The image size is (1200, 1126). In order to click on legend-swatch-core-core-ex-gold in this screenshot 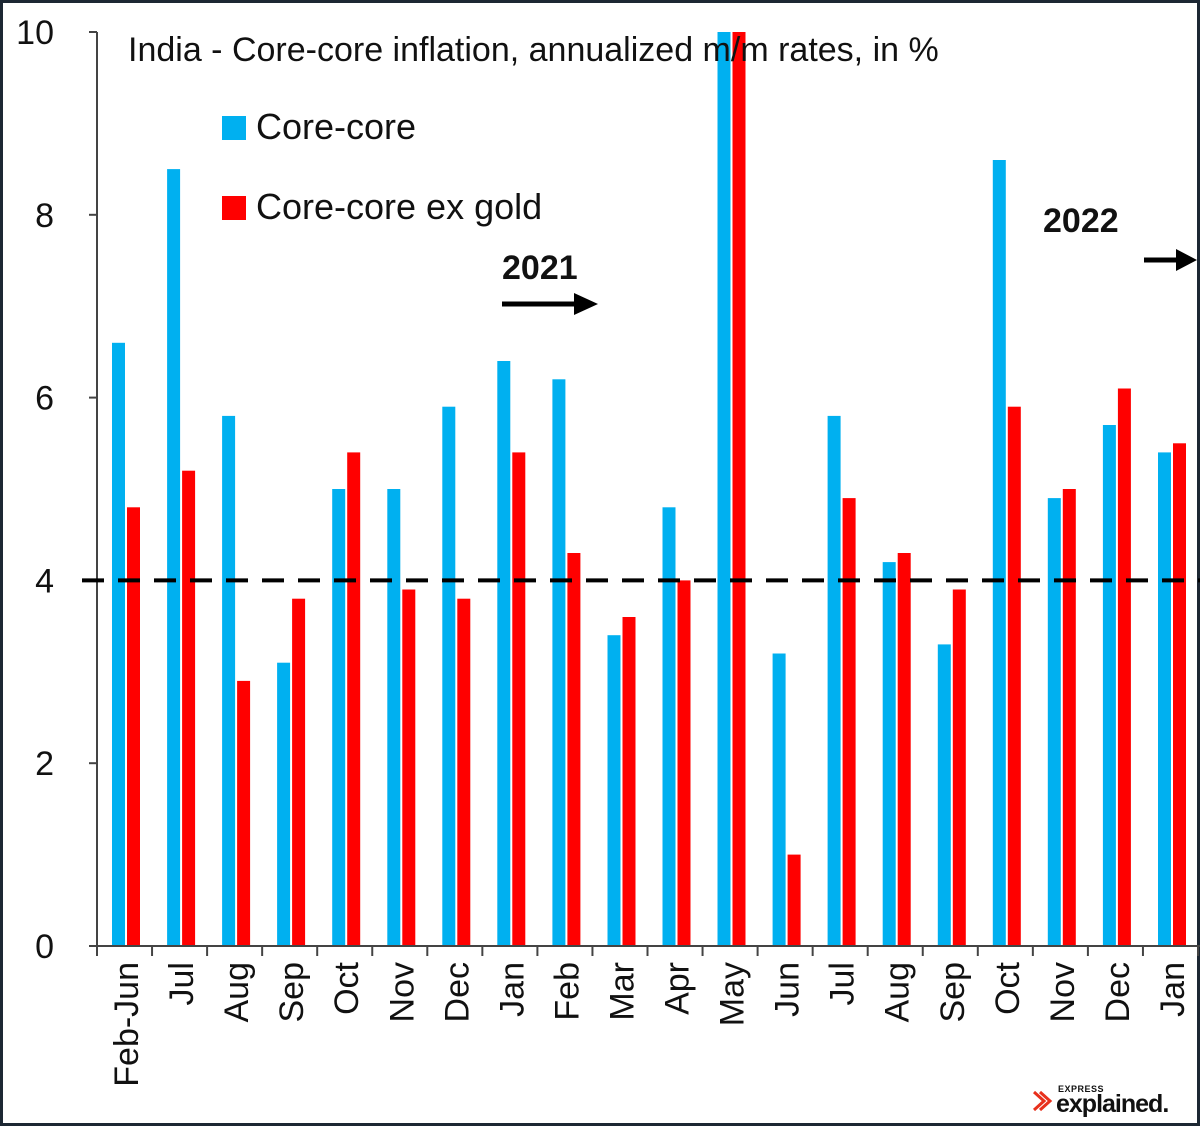, I will do `click(234, 208)`.